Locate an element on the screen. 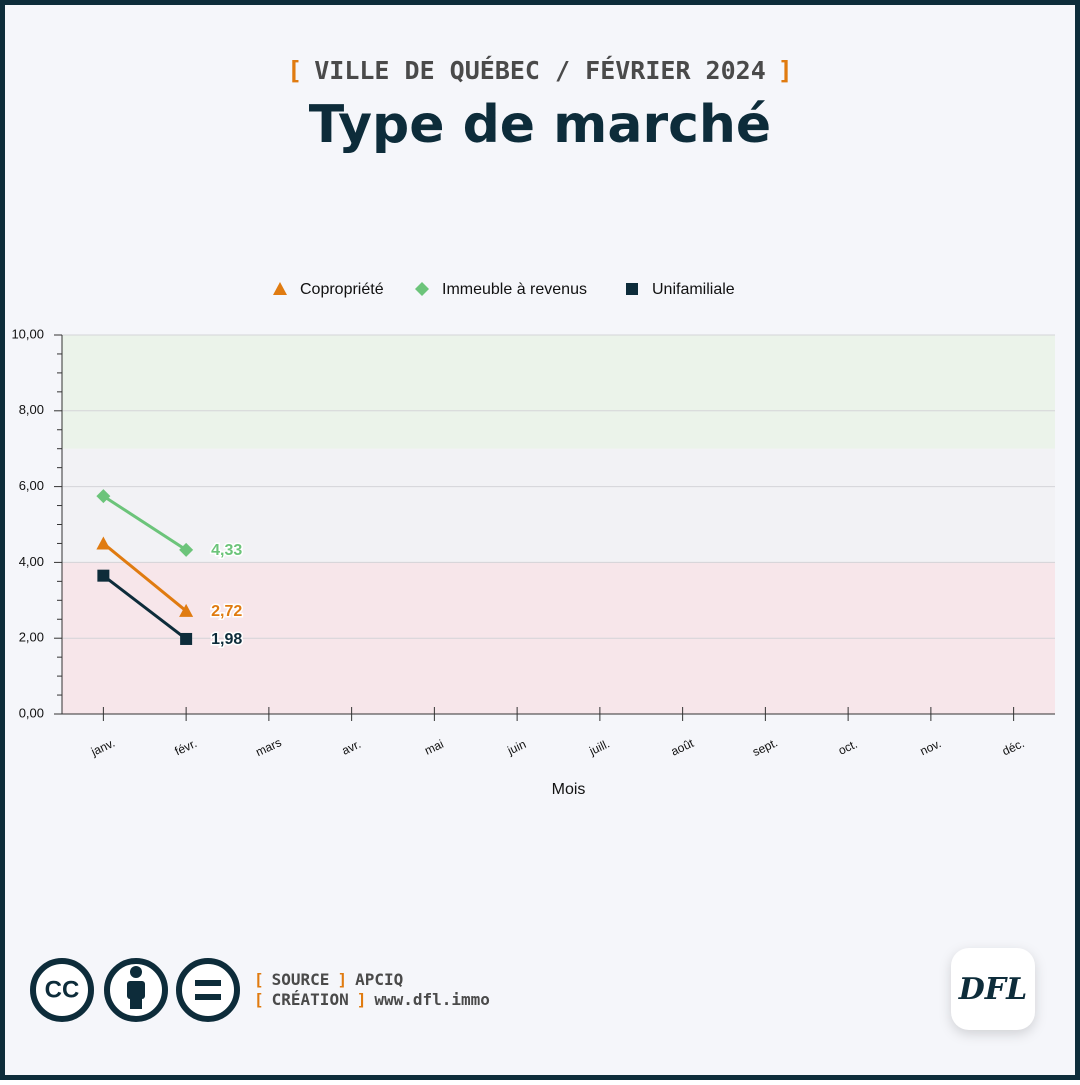  supertitle-text: VILLE DE QUÉBEC / FÉVRIER 2024 is located at coordinates (540, 70).